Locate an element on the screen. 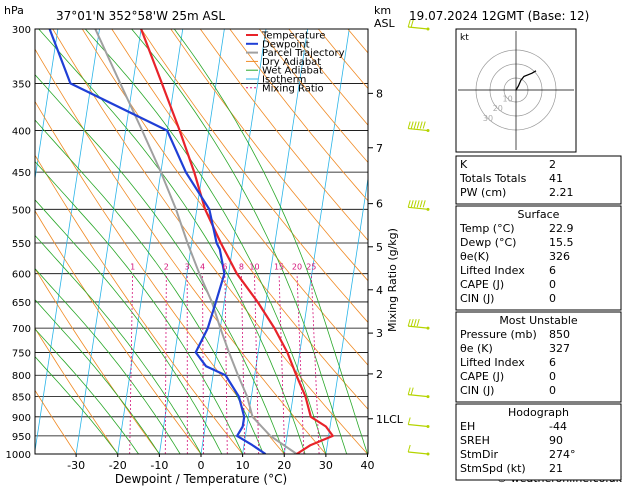  legend-label: Mixing Ratio is located at coordinates (293, 88).